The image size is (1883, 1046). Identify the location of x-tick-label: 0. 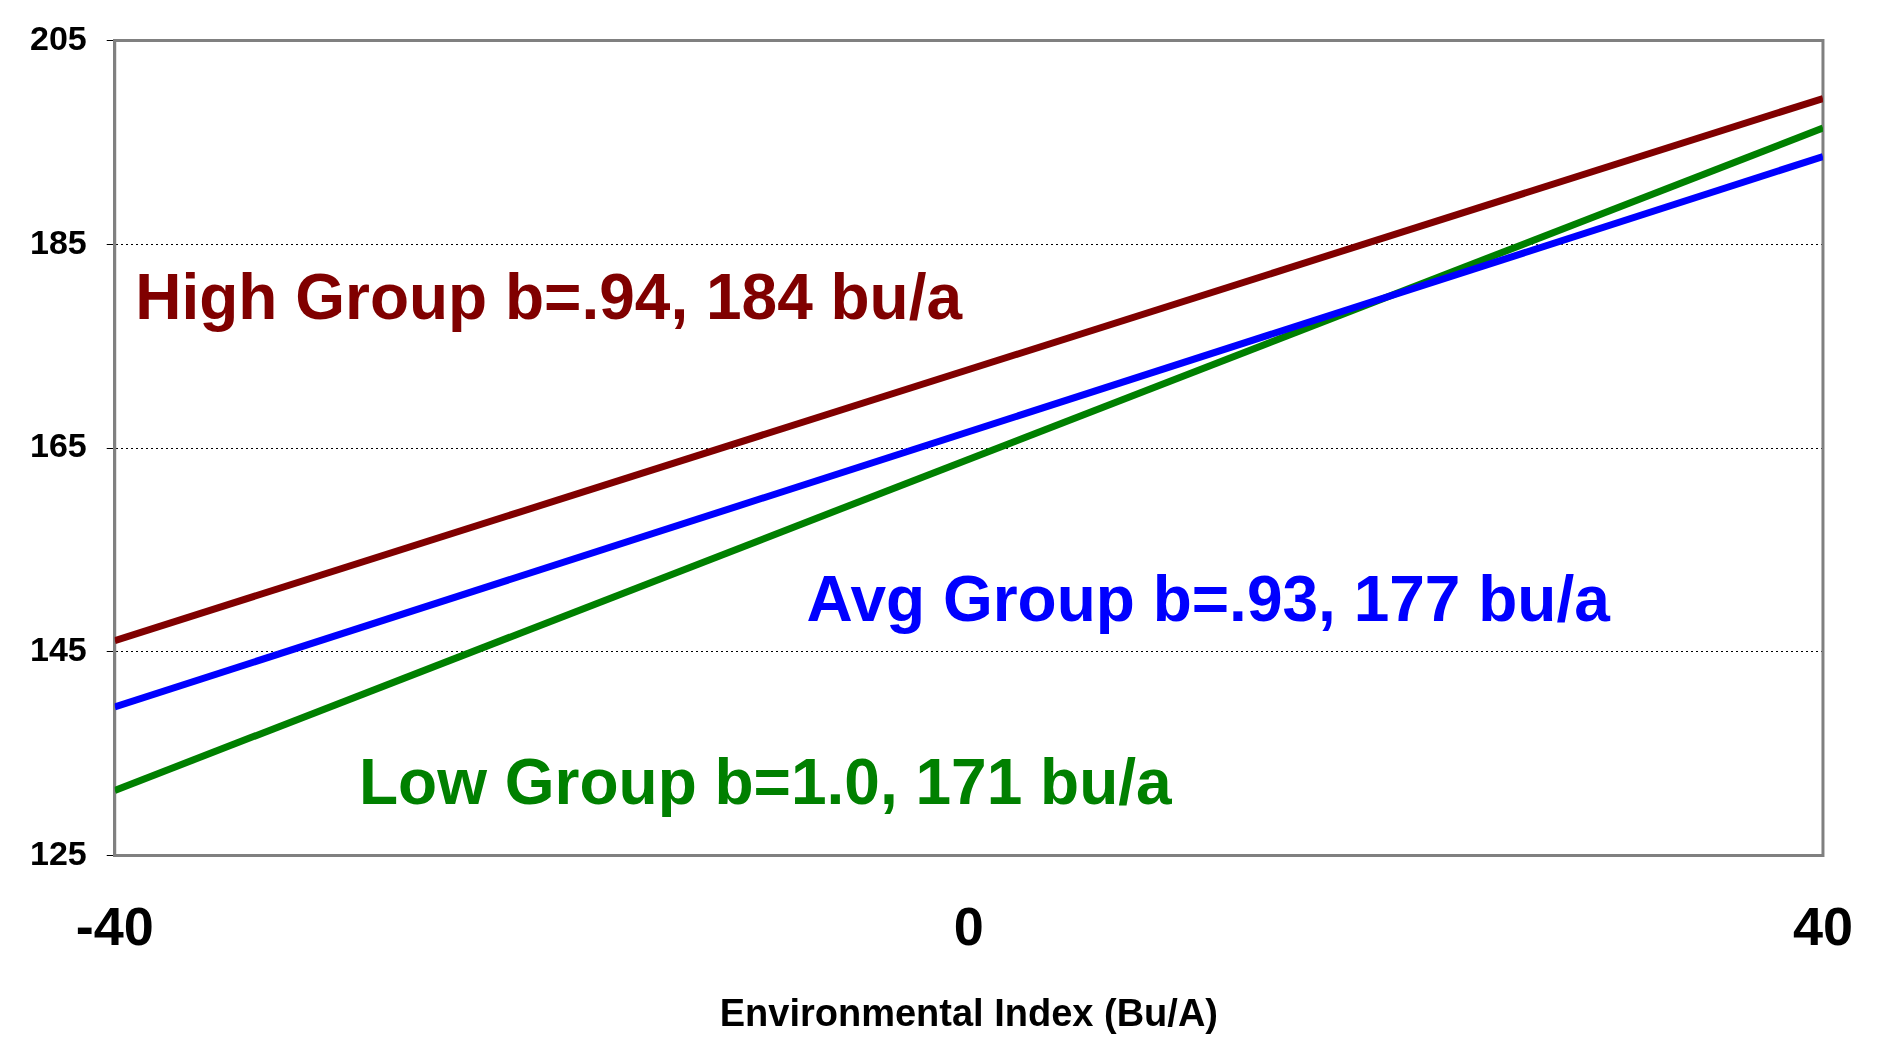
(968, 925).